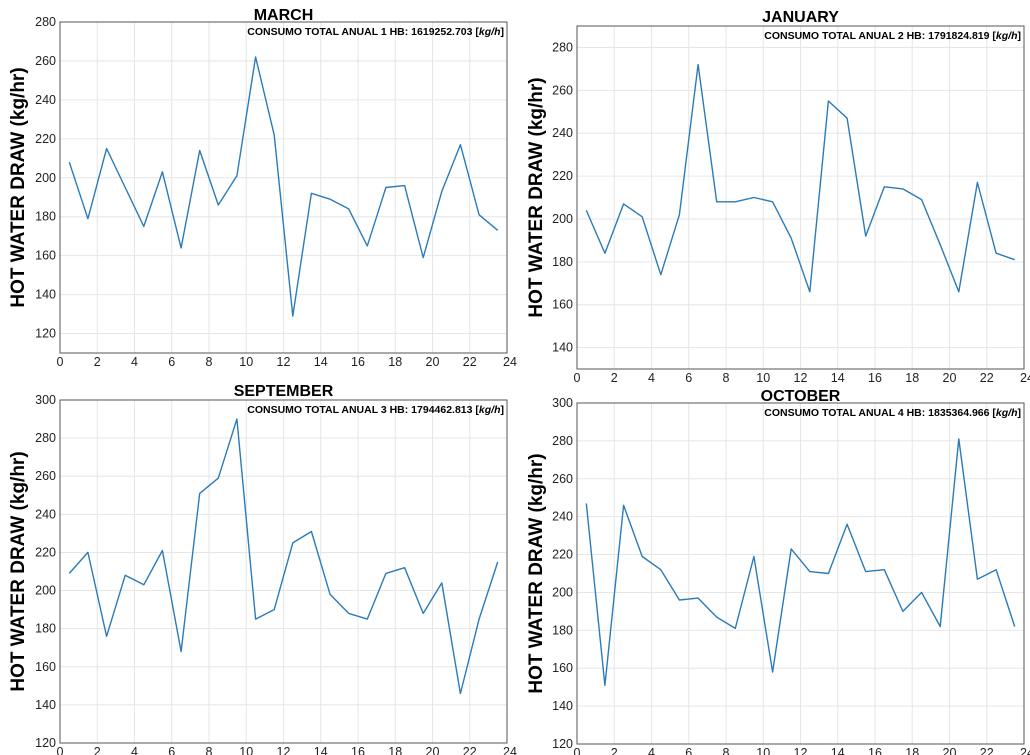 Image resolution: width=1030 pixels, height=755 pixels. I want to click on x-tick-label: 14, so click(321, 362).